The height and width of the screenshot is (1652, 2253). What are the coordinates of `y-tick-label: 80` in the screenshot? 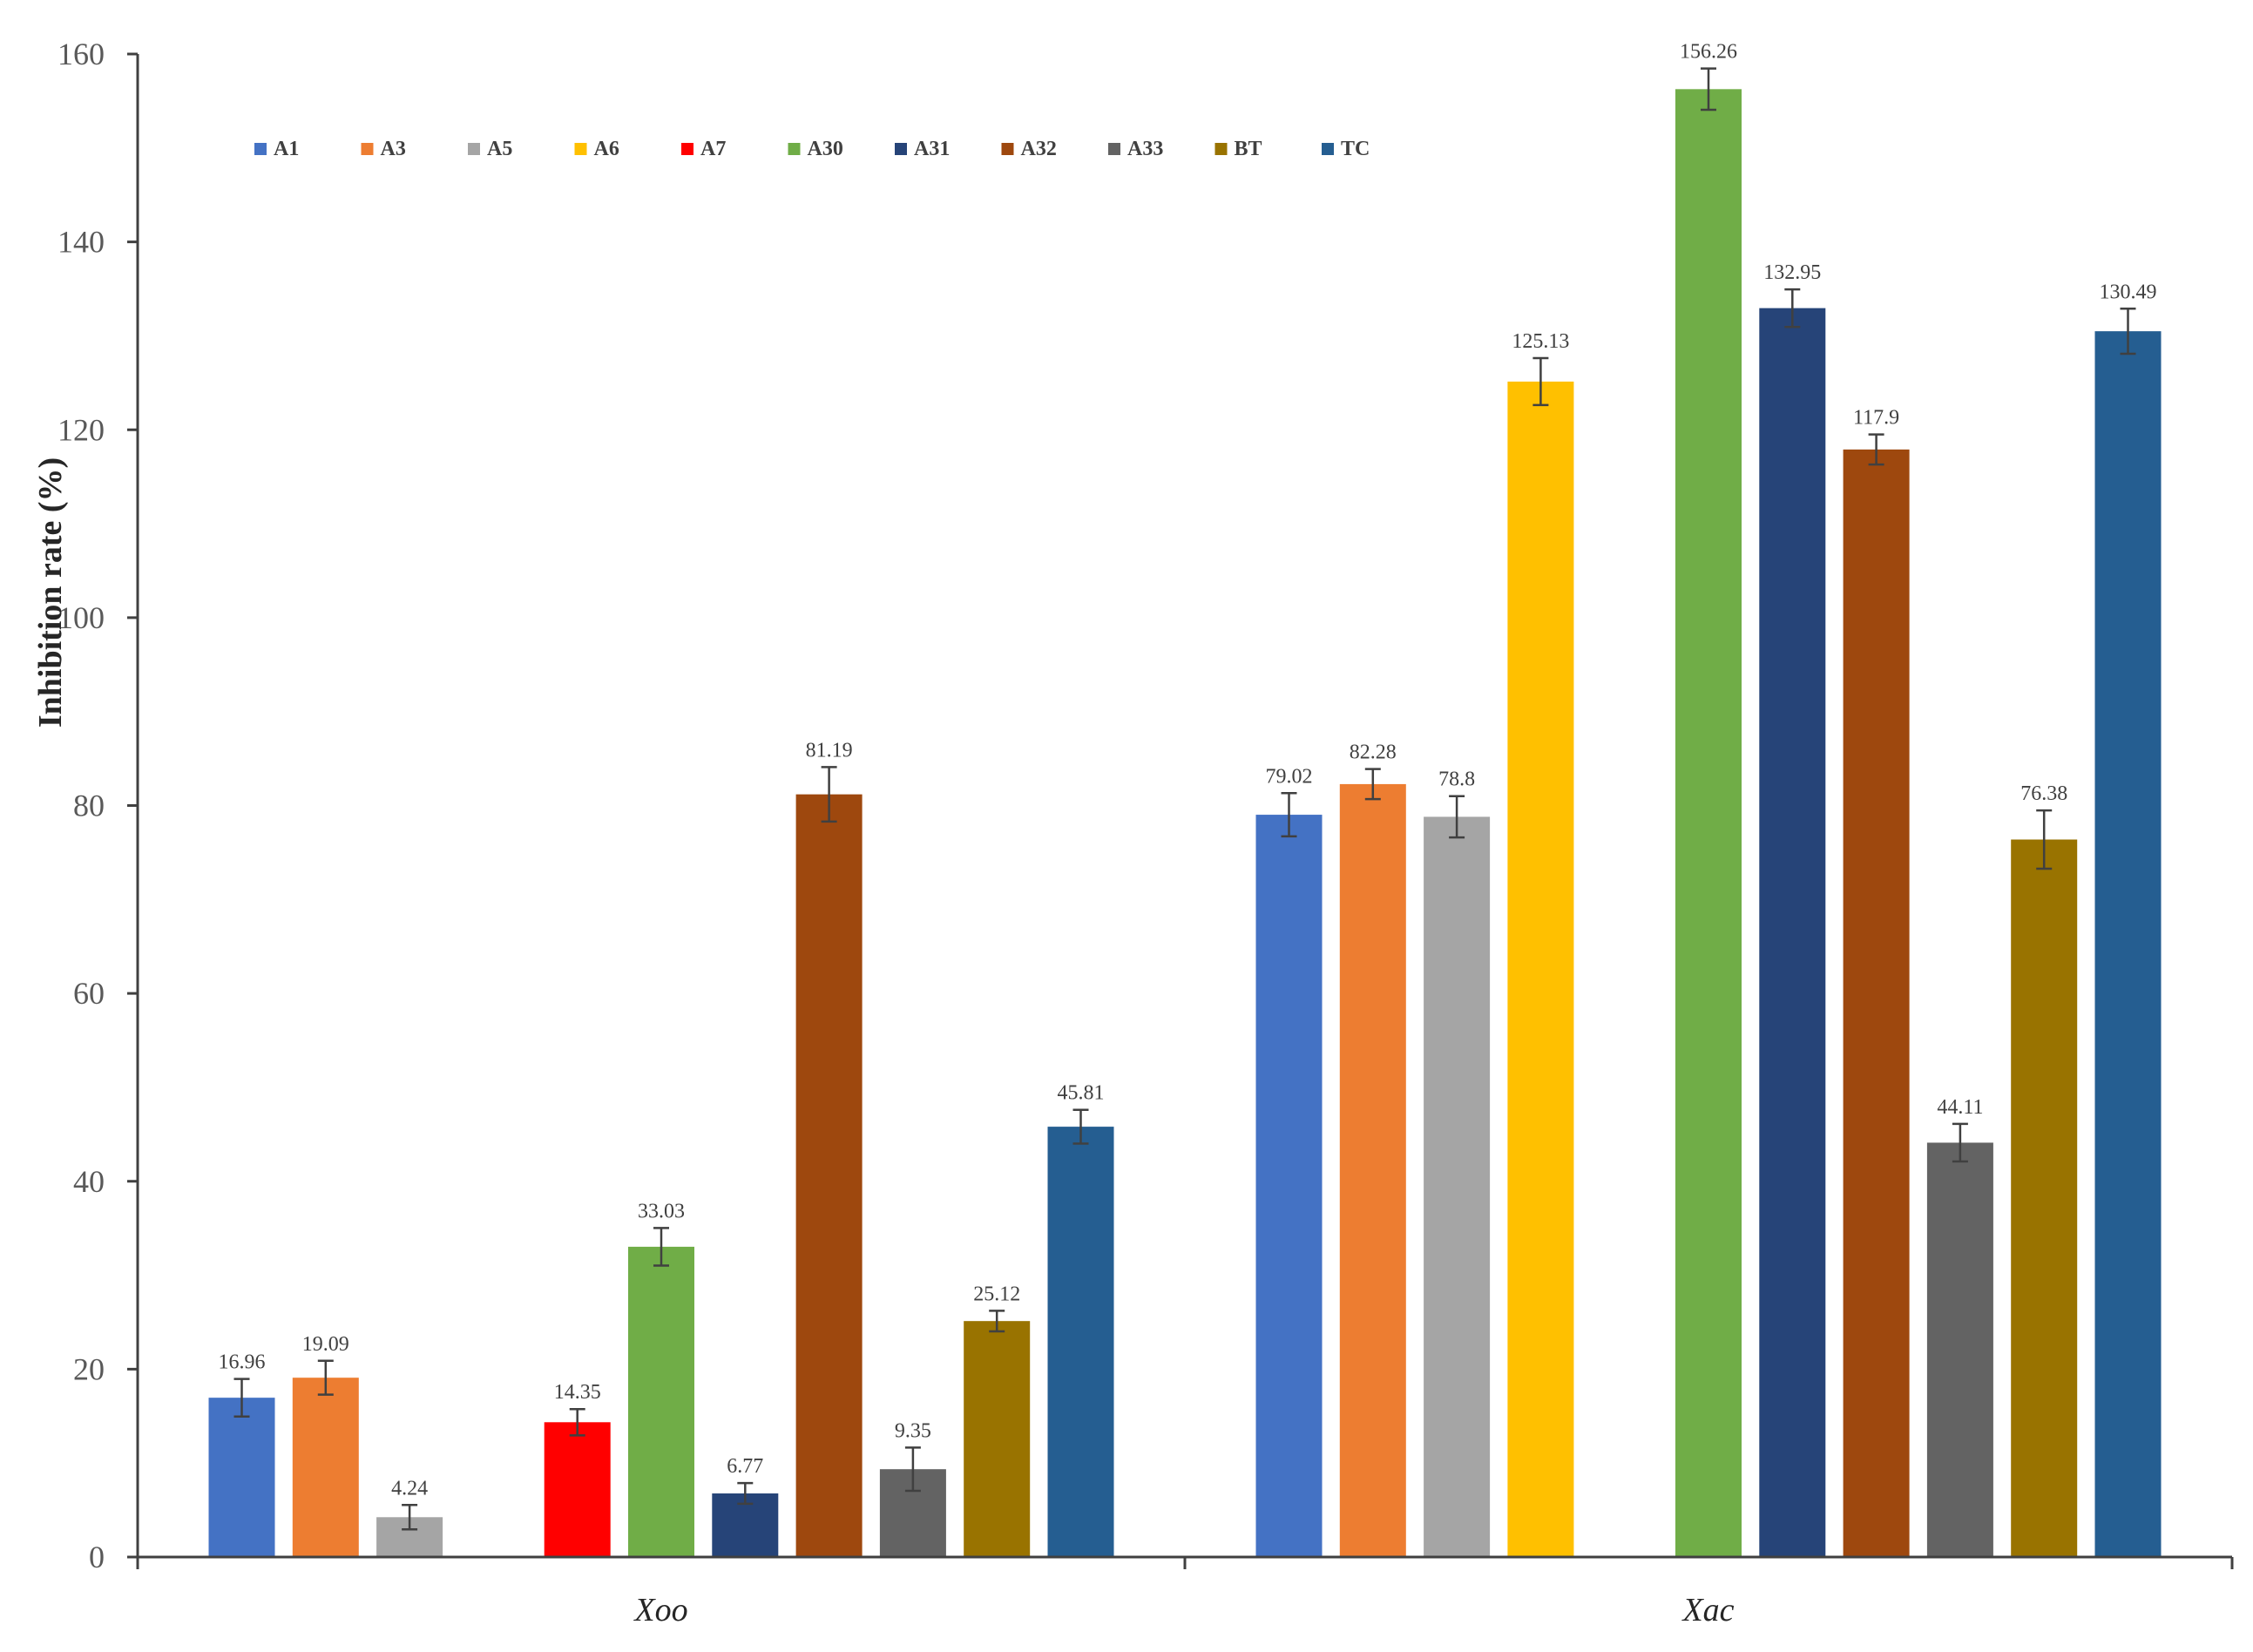 It's located at (89, 806).